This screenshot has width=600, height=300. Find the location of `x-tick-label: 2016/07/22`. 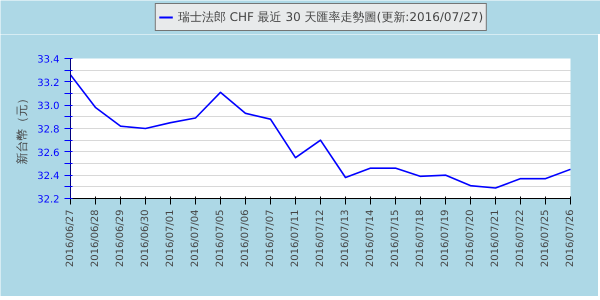

x-tick-label: 2016/07/22 is located at coordinates (520, 238).